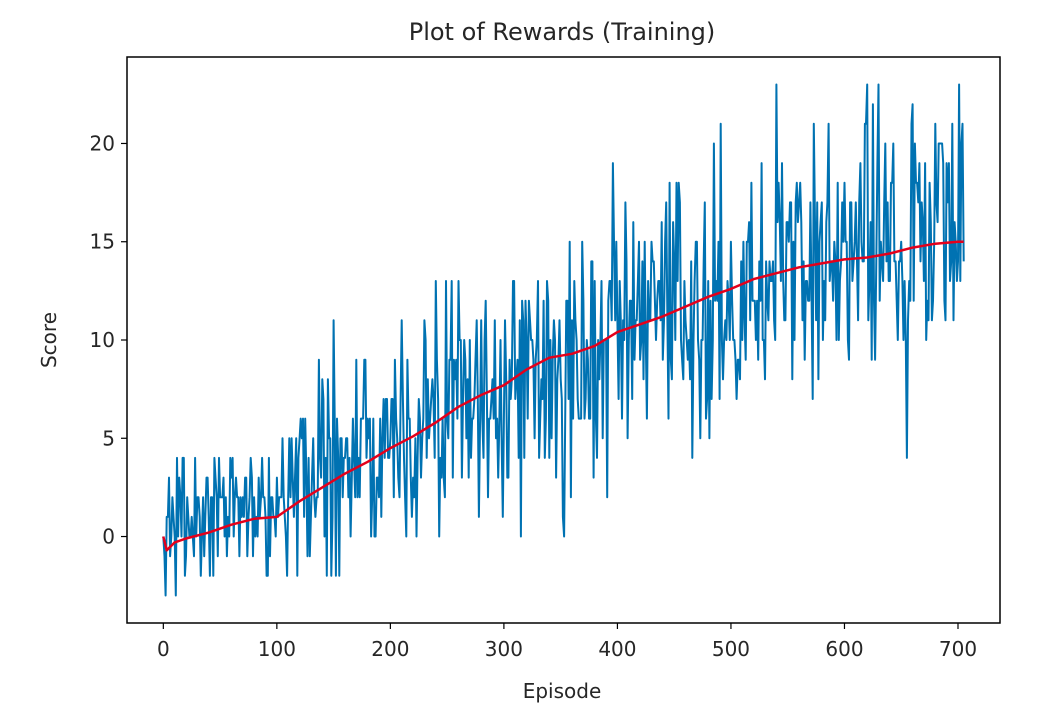 Image resolution: width=1047 pixels, height=722 pixels. I want to click on x-axis-label: Episode, so click(562, 691).